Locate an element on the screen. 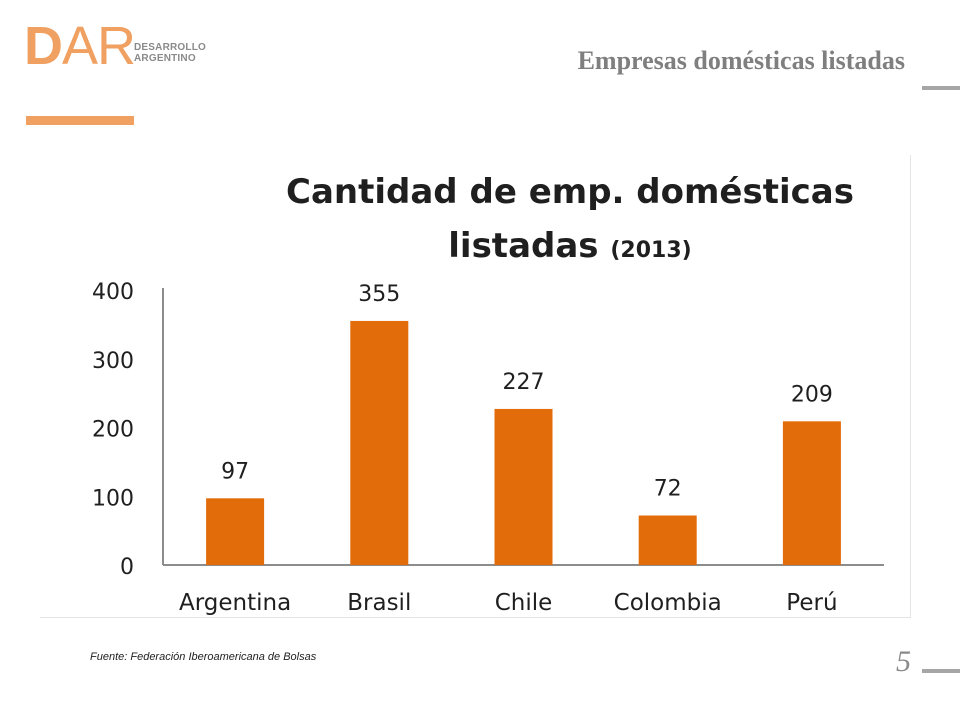 The height and width of the screenshot is (720, 960). bar-chile is located at coordinates (523, 486).